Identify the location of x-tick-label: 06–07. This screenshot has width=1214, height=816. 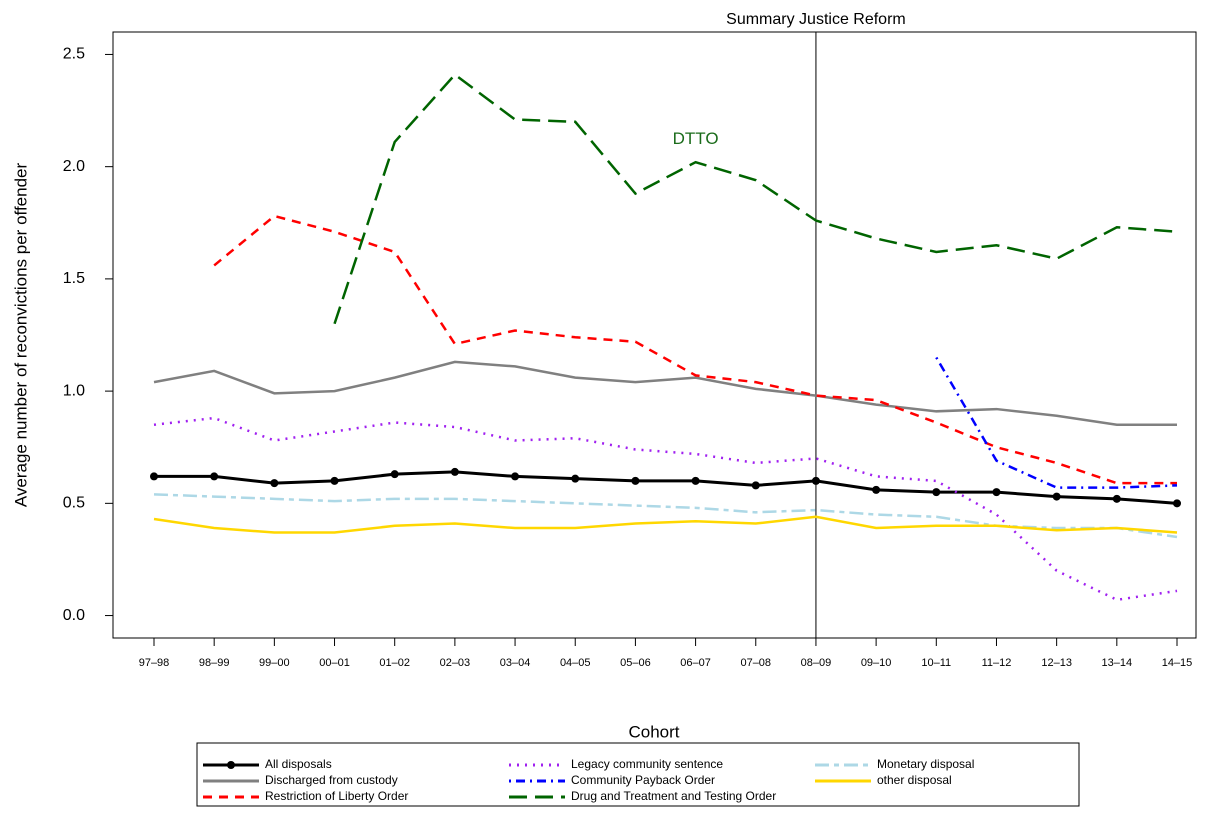
(695, 663).